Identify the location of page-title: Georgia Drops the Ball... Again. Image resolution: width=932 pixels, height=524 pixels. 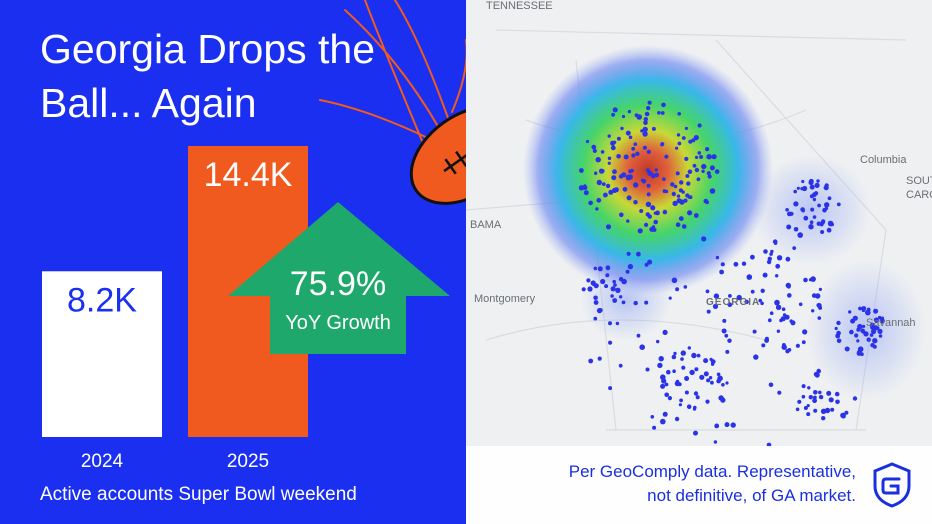
(208, 76).